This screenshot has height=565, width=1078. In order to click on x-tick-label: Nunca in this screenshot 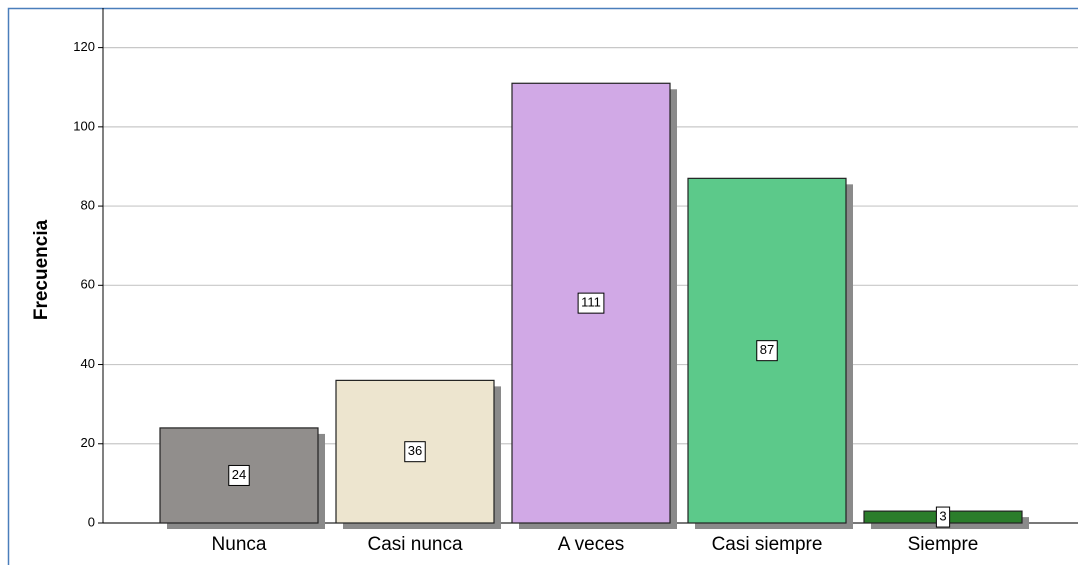, I will do `click(239, 544)`.